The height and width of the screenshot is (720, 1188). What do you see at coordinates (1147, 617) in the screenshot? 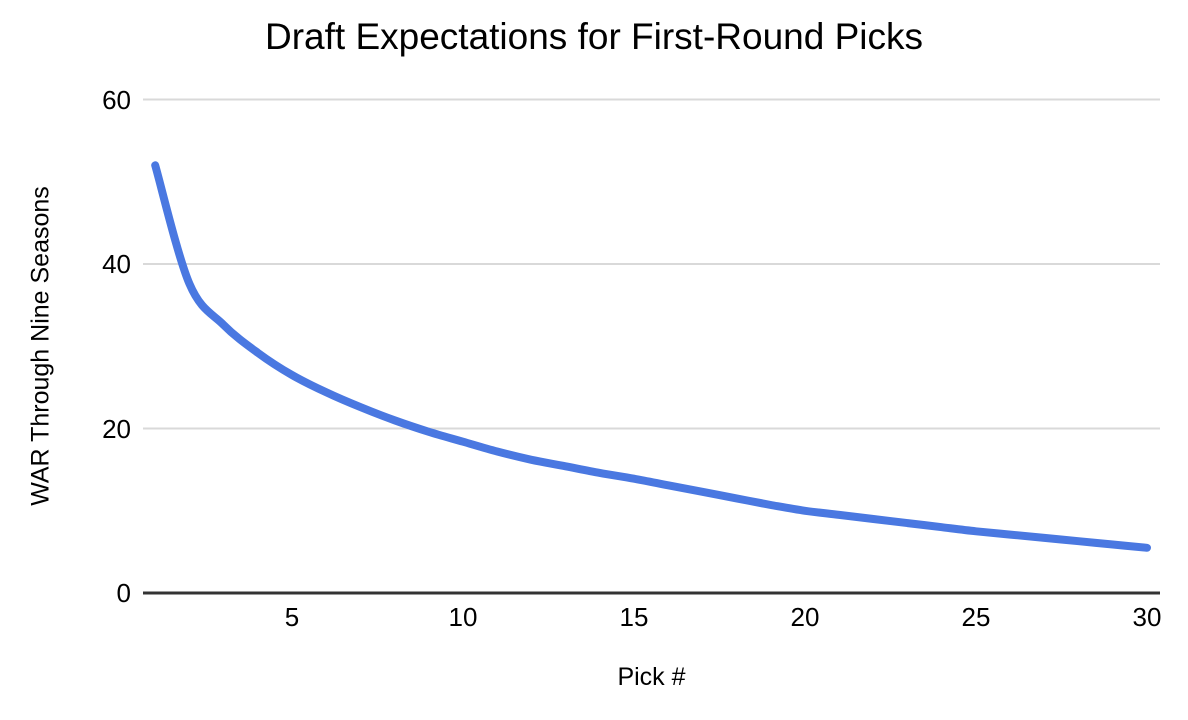
I see `x-tick-label-30: 30` at bounding box center [1147, 617].